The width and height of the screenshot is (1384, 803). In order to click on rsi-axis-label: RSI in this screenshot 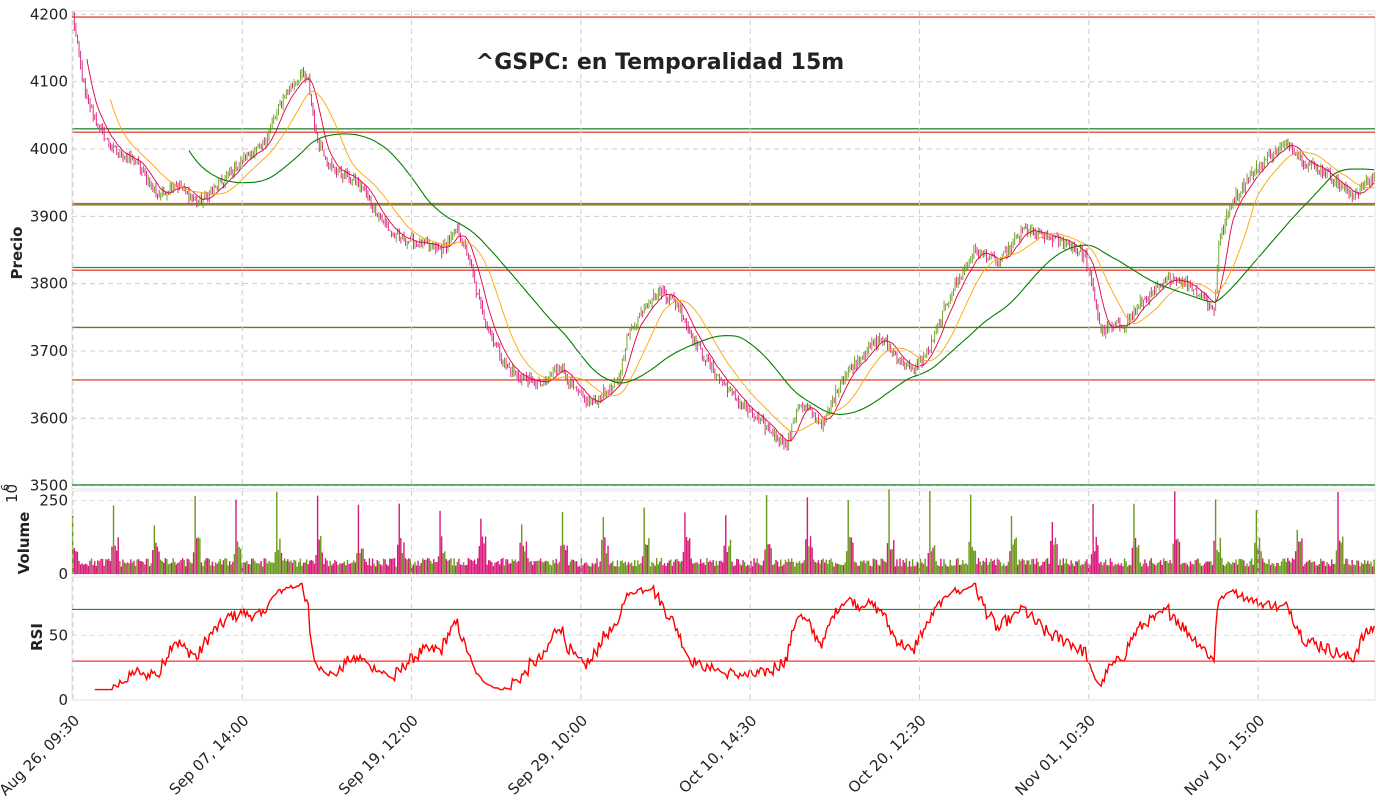, I will do `click(37, 637)`.